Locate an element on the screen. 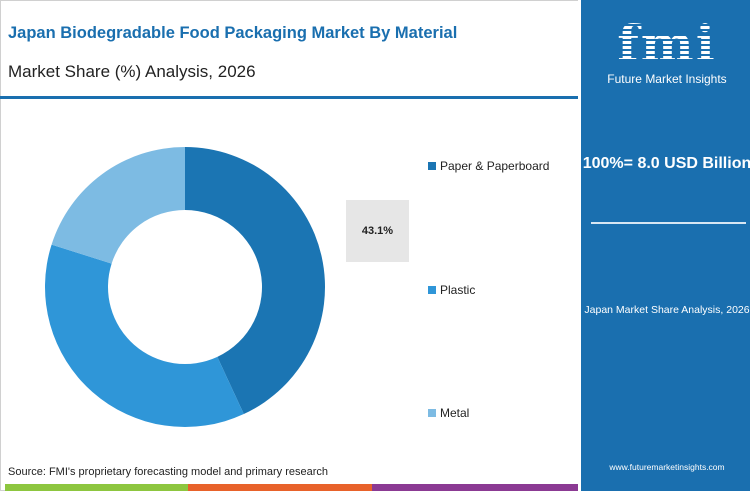 The image size is (750, 491). legend-label: Plastic is located at coordinates (458, 290).